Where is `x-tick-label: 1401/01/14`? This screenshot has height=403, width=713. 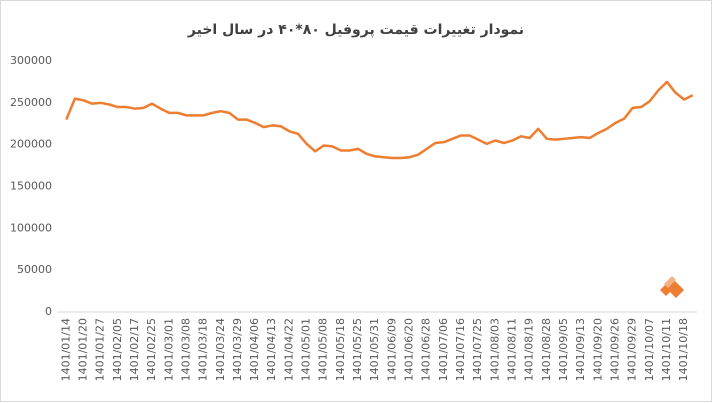 x-tick-label: 1401/01/14 is located at coordinates (65, 349).